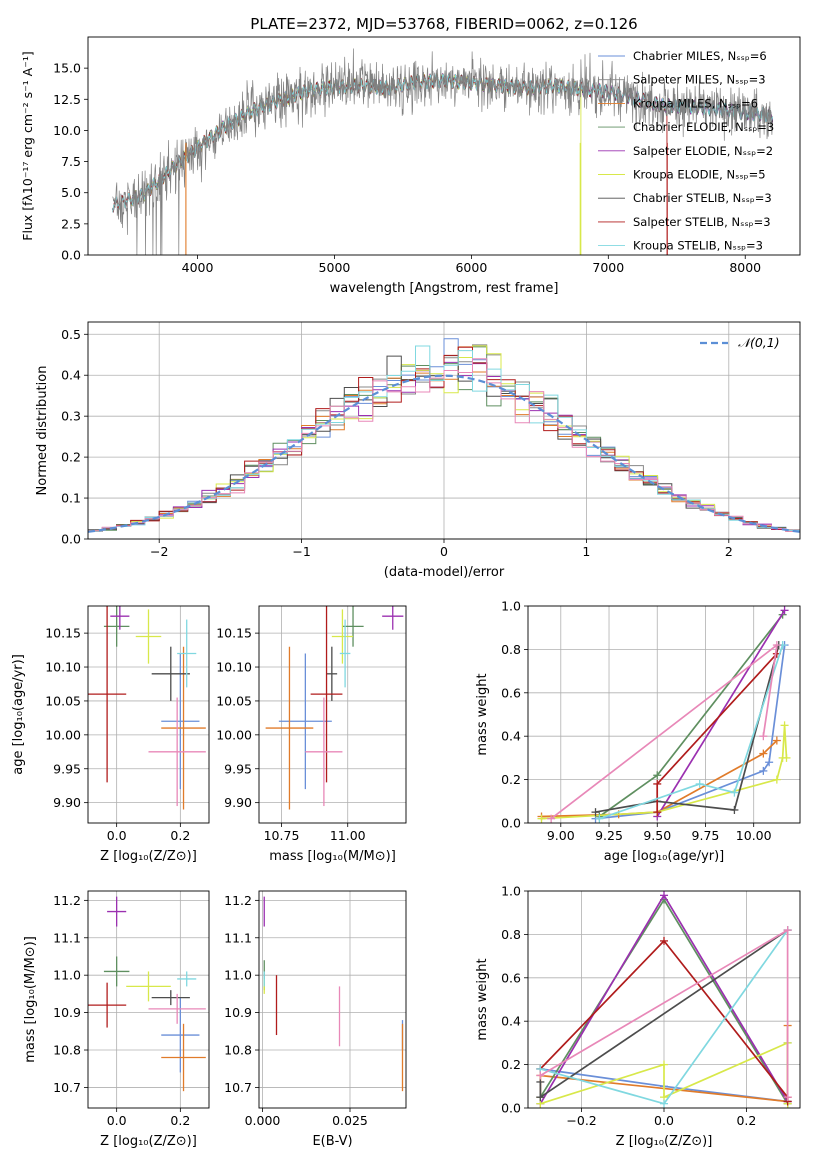  I want to click on model-spectrum-kroupa-stelib, so click(443, 143).